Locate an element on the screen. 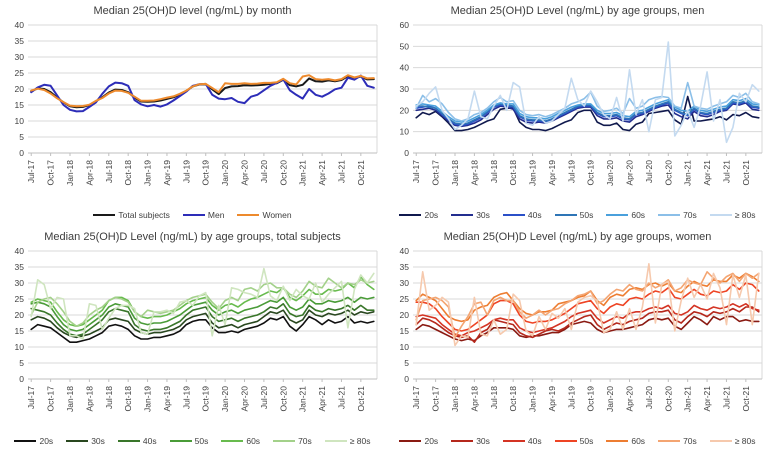 The image size is (770, 452). chart-legend-age-women: 20s 30s 40s 50s 60s 70s ≥ 80s is located at coordinates (577, 441).